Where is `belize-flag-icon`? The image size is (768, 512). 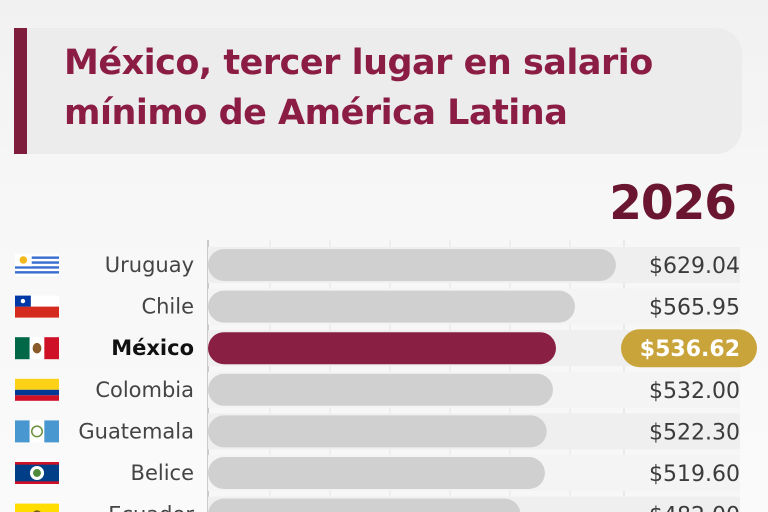 belize-flag-icon is located at coordinates (37, 473).